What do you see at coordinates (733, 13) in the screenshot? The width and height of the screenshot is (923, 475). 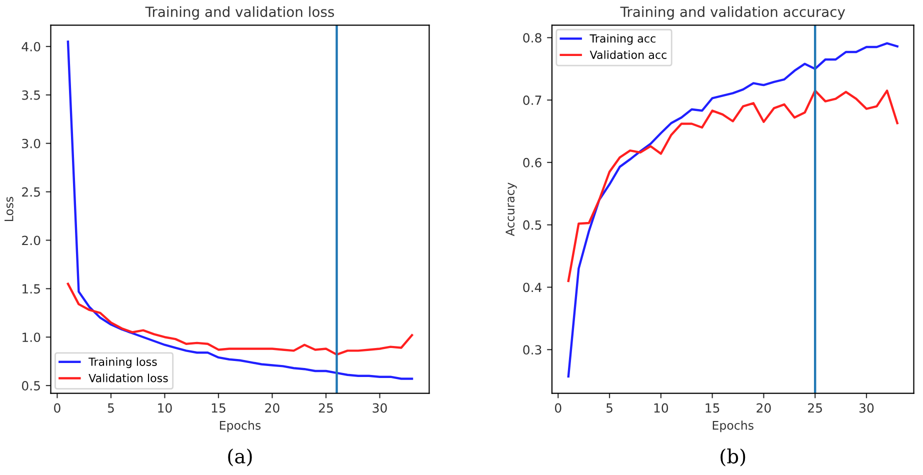 I see `chart-title: Training and validation accuracy` at bounding box center [733, 13].